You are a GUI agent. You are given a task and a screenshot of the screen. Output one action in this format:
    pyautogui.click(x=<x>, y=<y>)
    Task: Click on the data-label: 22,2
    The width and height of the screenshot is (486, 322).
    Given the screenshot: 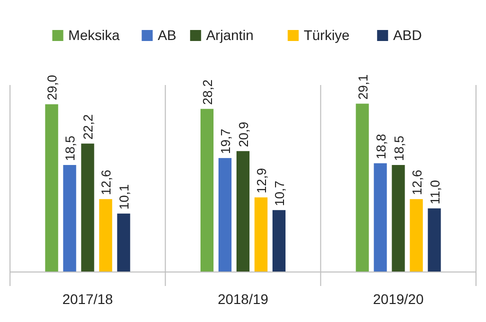 What is the action you would take?
    pyautogui.click(x=88, y=127)
    